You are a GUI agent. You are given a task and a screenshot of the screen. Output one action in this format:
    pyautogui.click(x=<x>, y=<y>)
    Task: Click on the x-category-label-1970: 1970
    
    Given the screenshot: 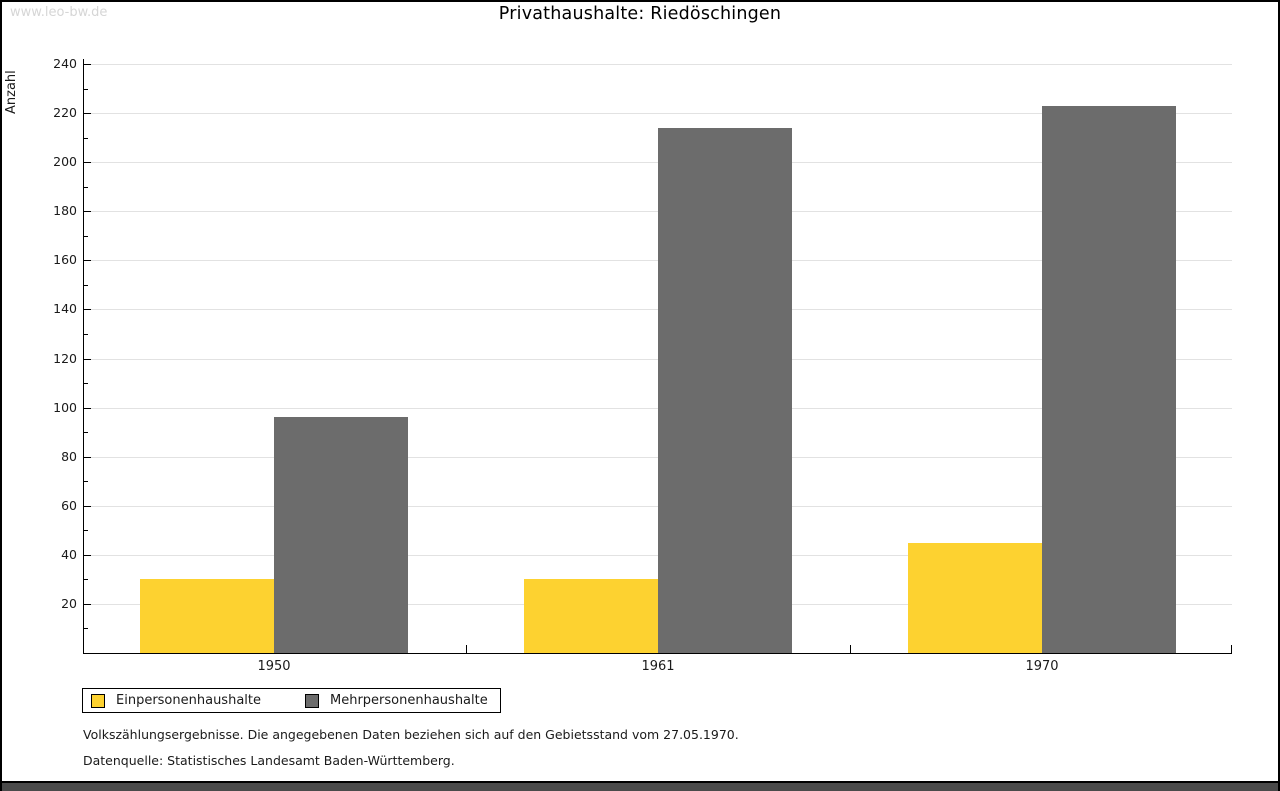 What is the action you would take?
    pyautogui.click(x=1042, y=666)
    